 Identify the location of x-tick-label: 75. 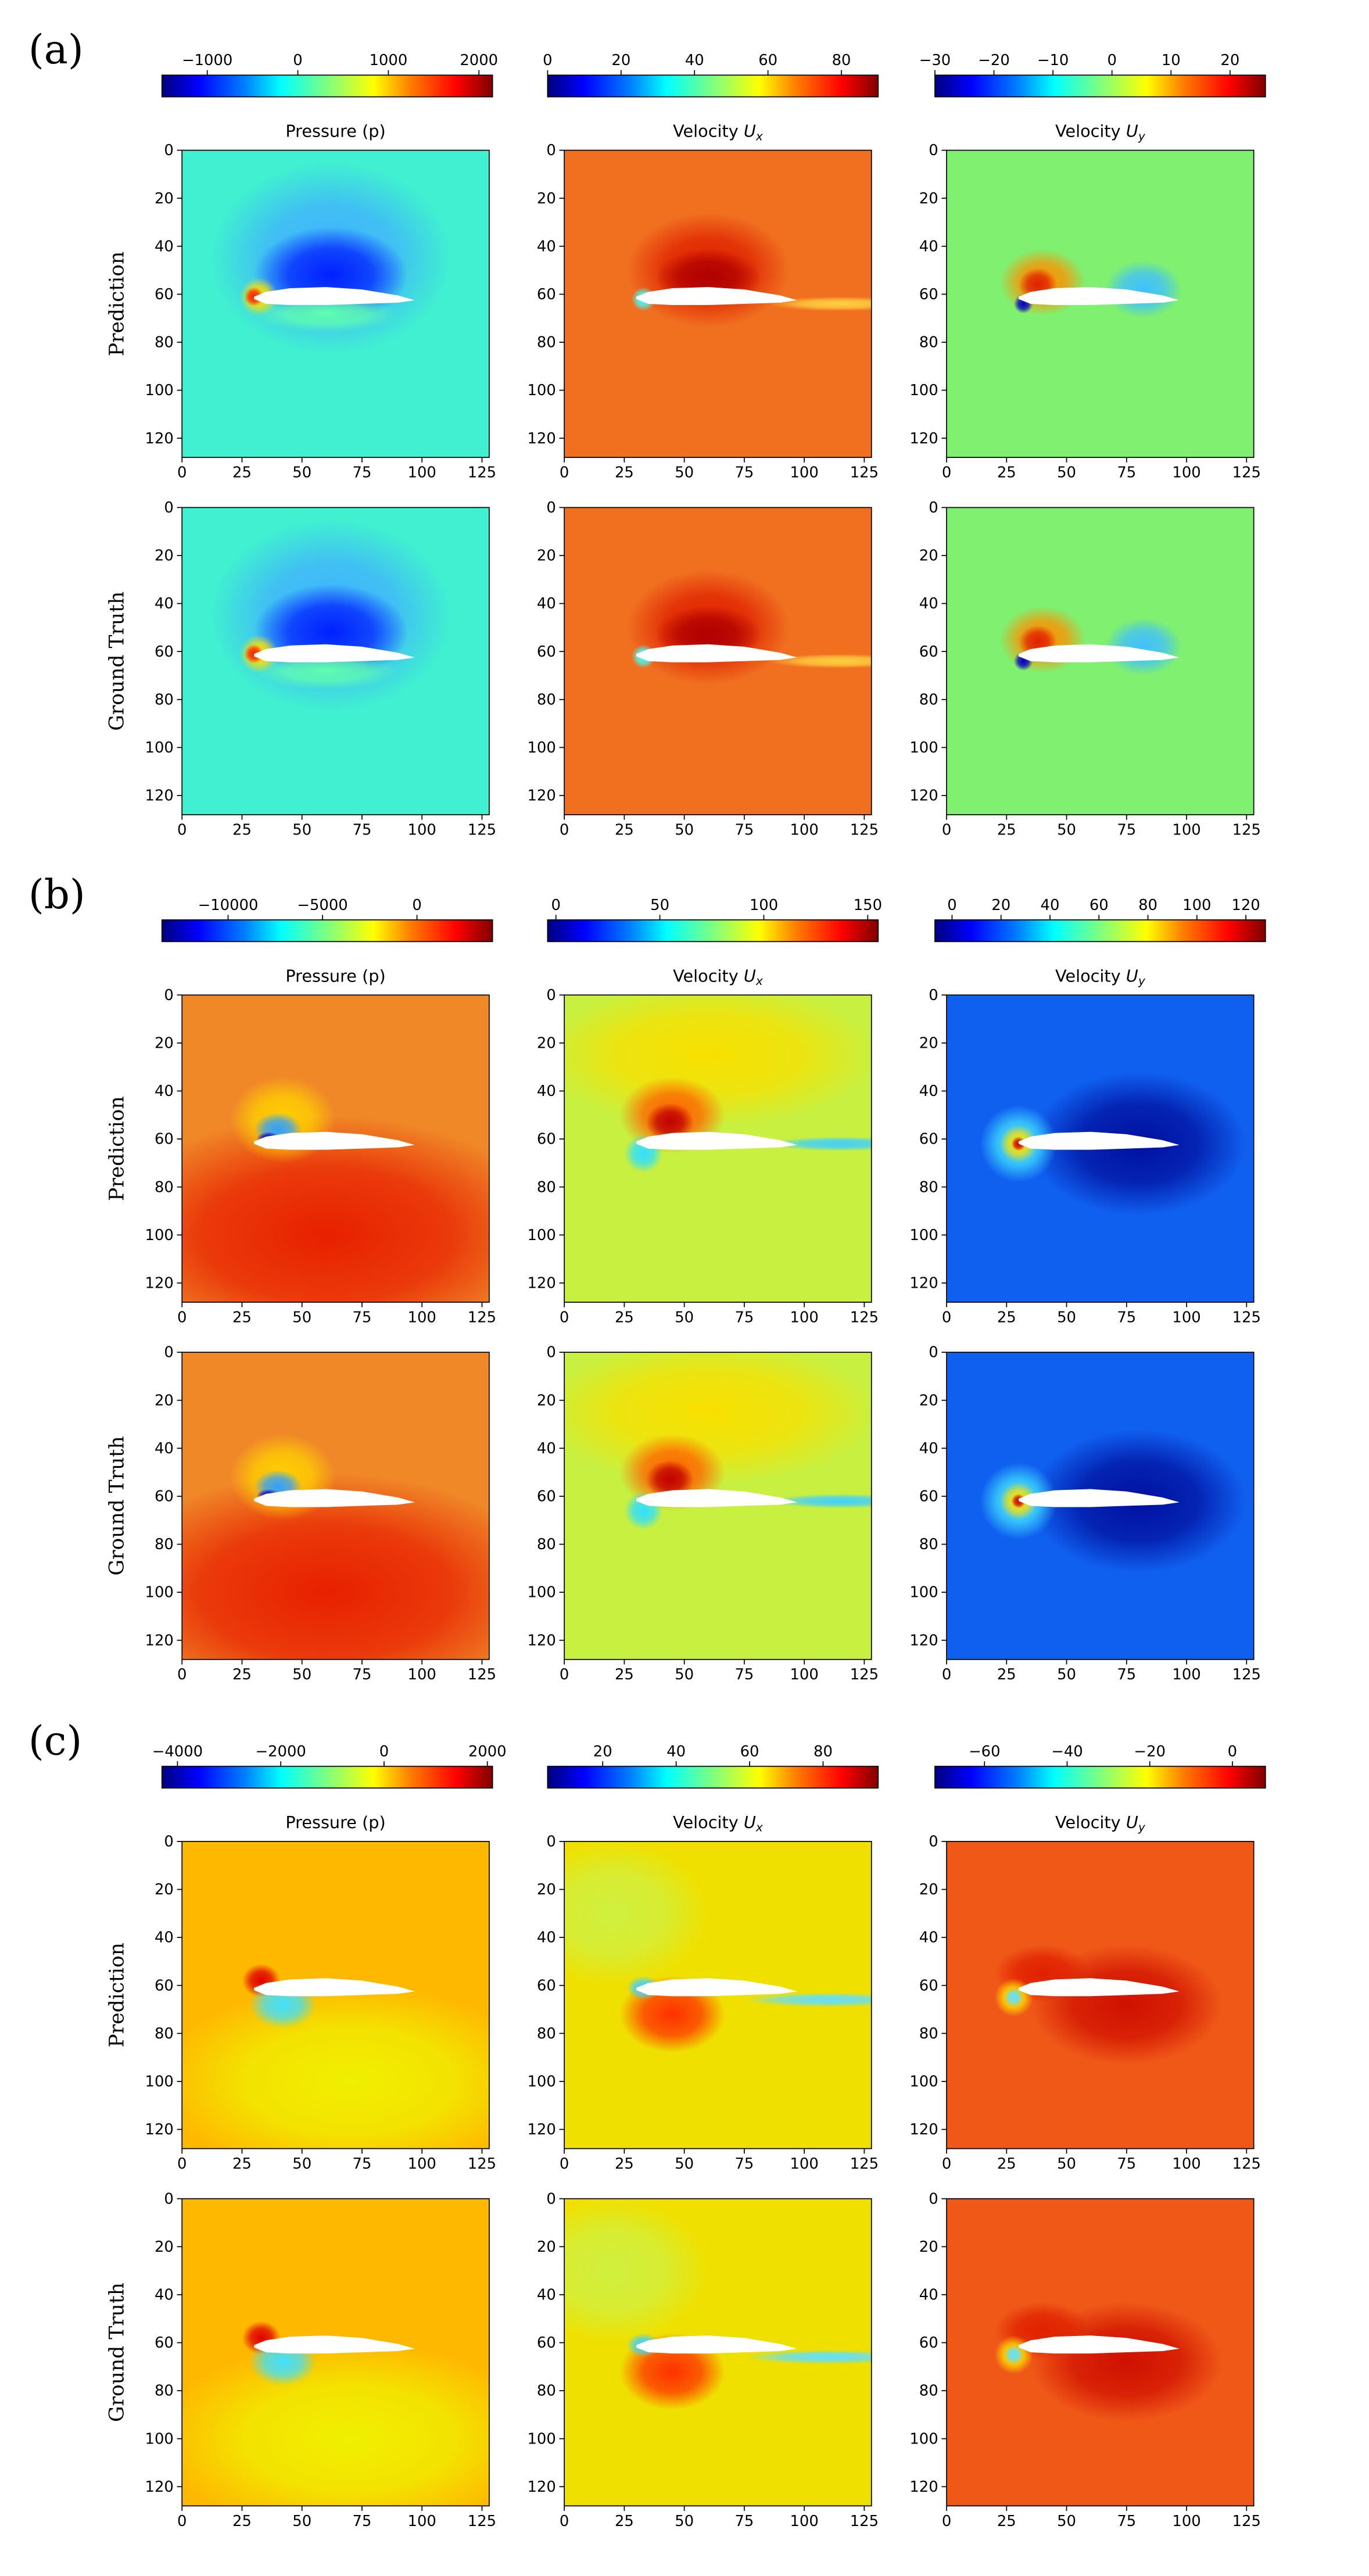
(362, 2521).